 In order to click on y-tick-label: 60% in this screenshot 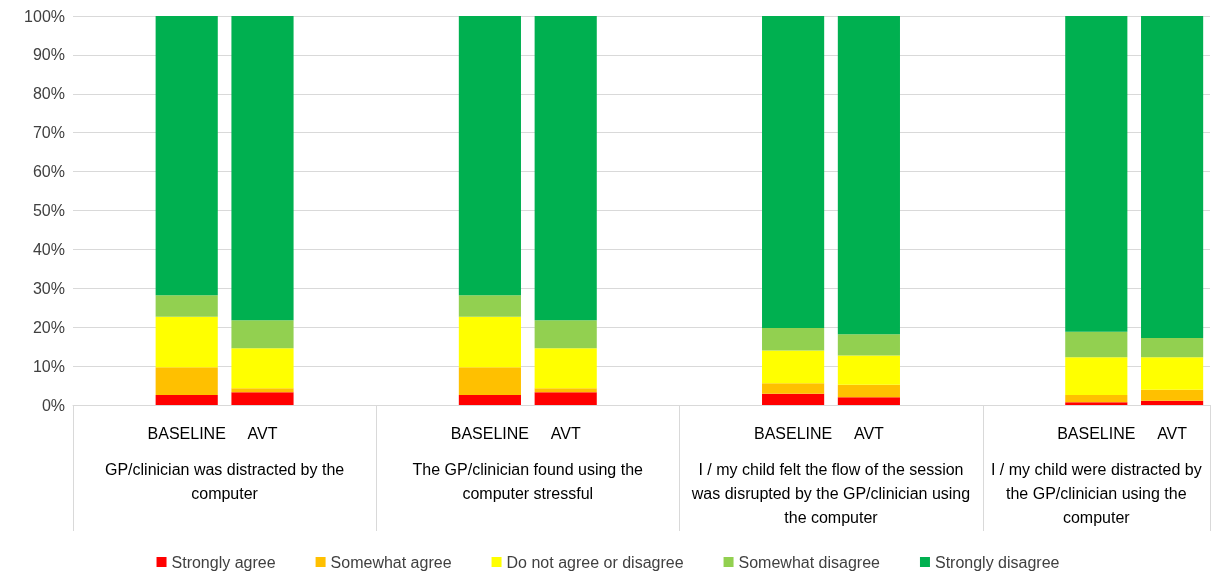, I will do `click(48, 172)`.